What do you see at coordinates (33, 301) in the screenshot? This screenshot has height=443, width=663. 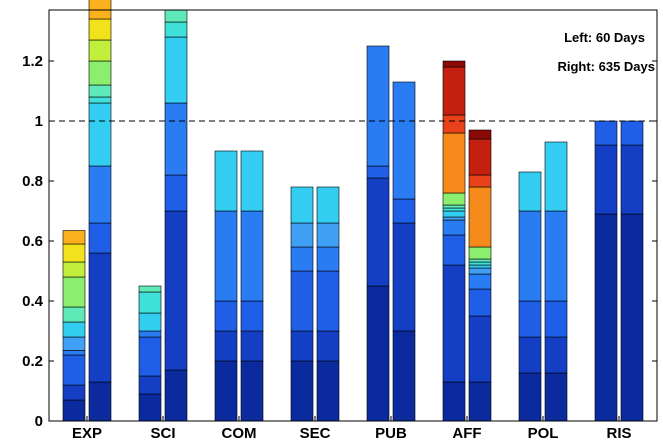 I see `y-tick-label-2: 0.4` at bounding box center [33, 301].